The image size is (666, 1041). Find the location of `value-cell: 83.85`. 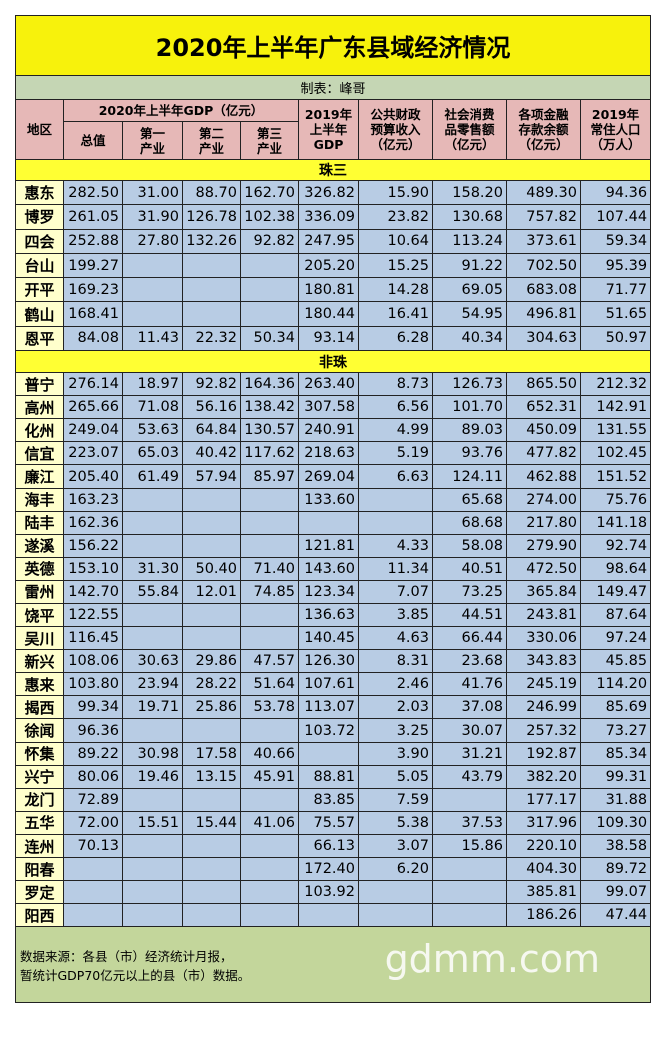

value-cell: 83.85 is located at coordinates (328, 799).